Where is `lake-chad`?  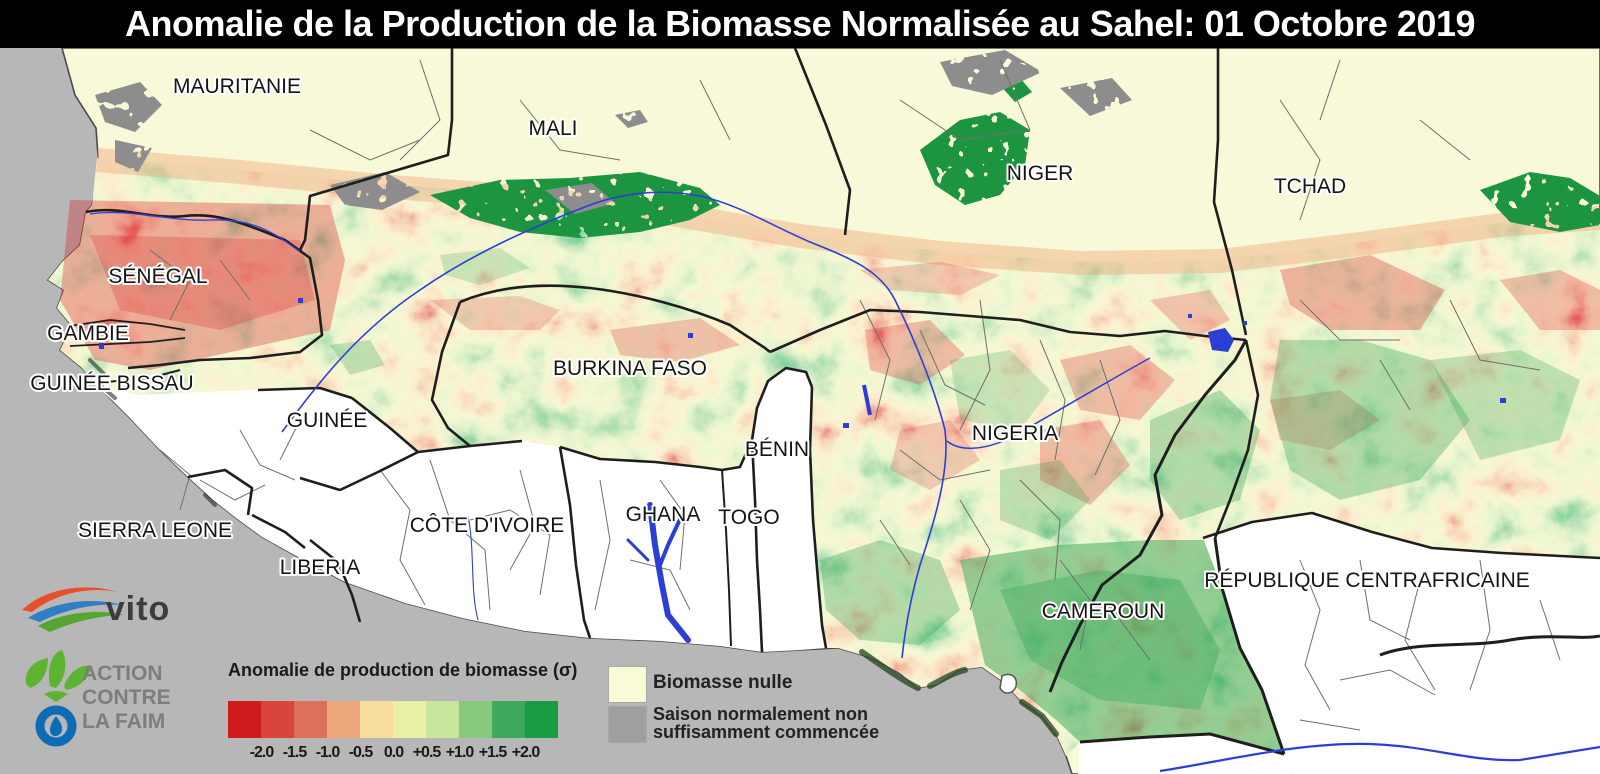 lake-chad is located at coordinates (1221, 340).